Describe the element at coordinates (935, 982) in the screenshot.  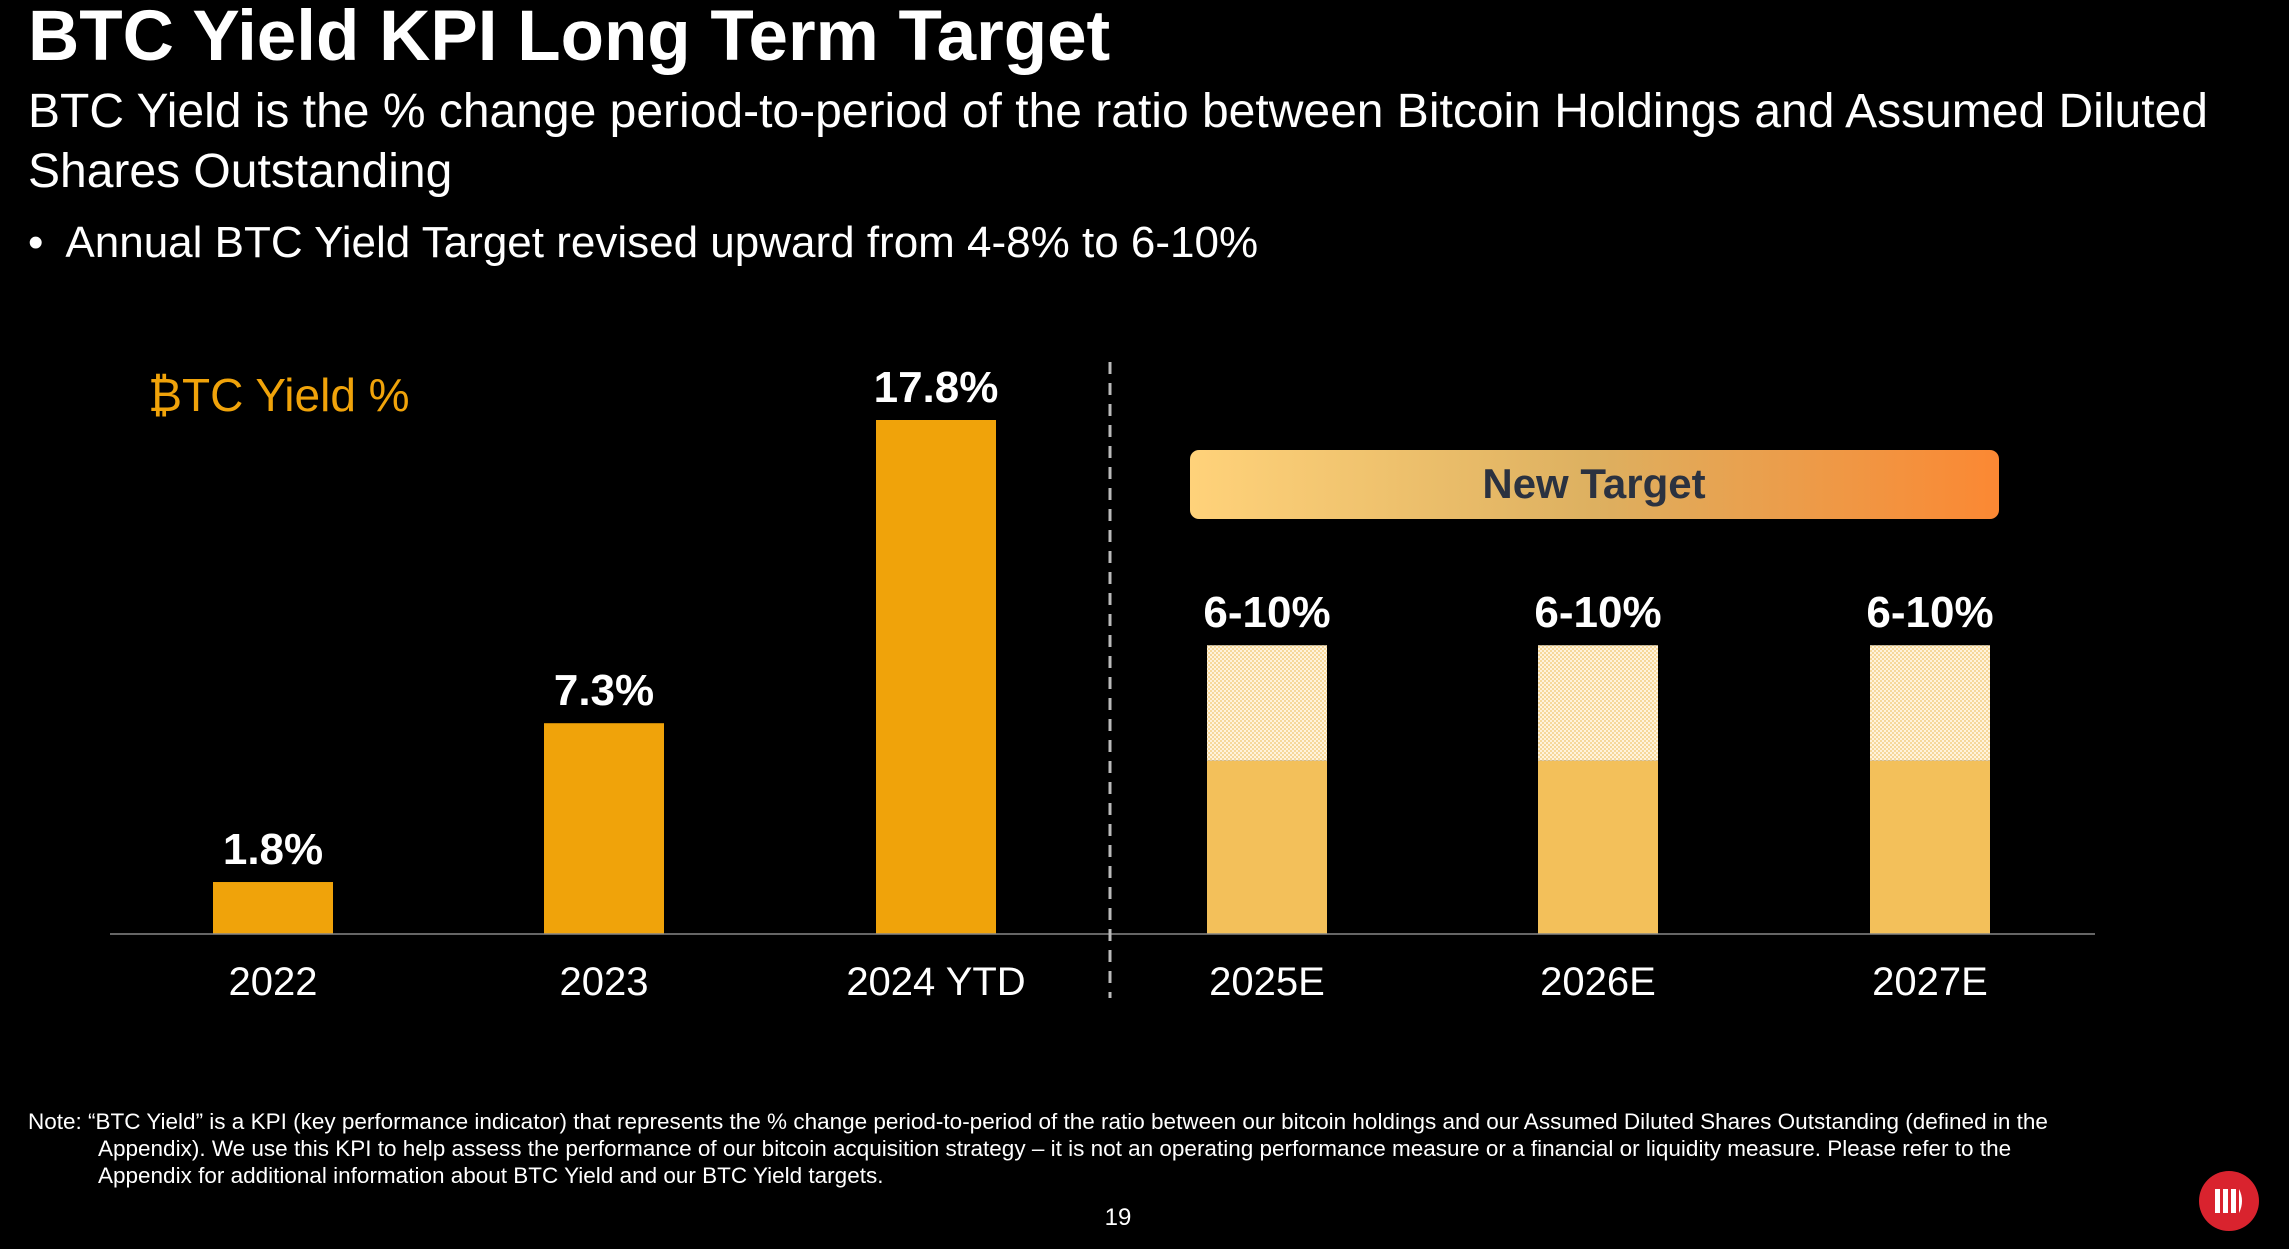
I see `x-tick-label: 2024 YTD` at that location.